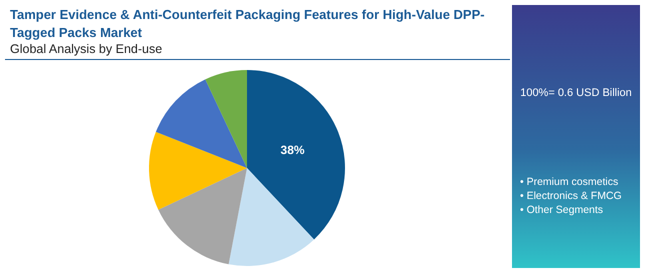  Describe the element at coordinates (571, 196) in the screenshot. I see `text: • Electronics & FMCG` at that location.